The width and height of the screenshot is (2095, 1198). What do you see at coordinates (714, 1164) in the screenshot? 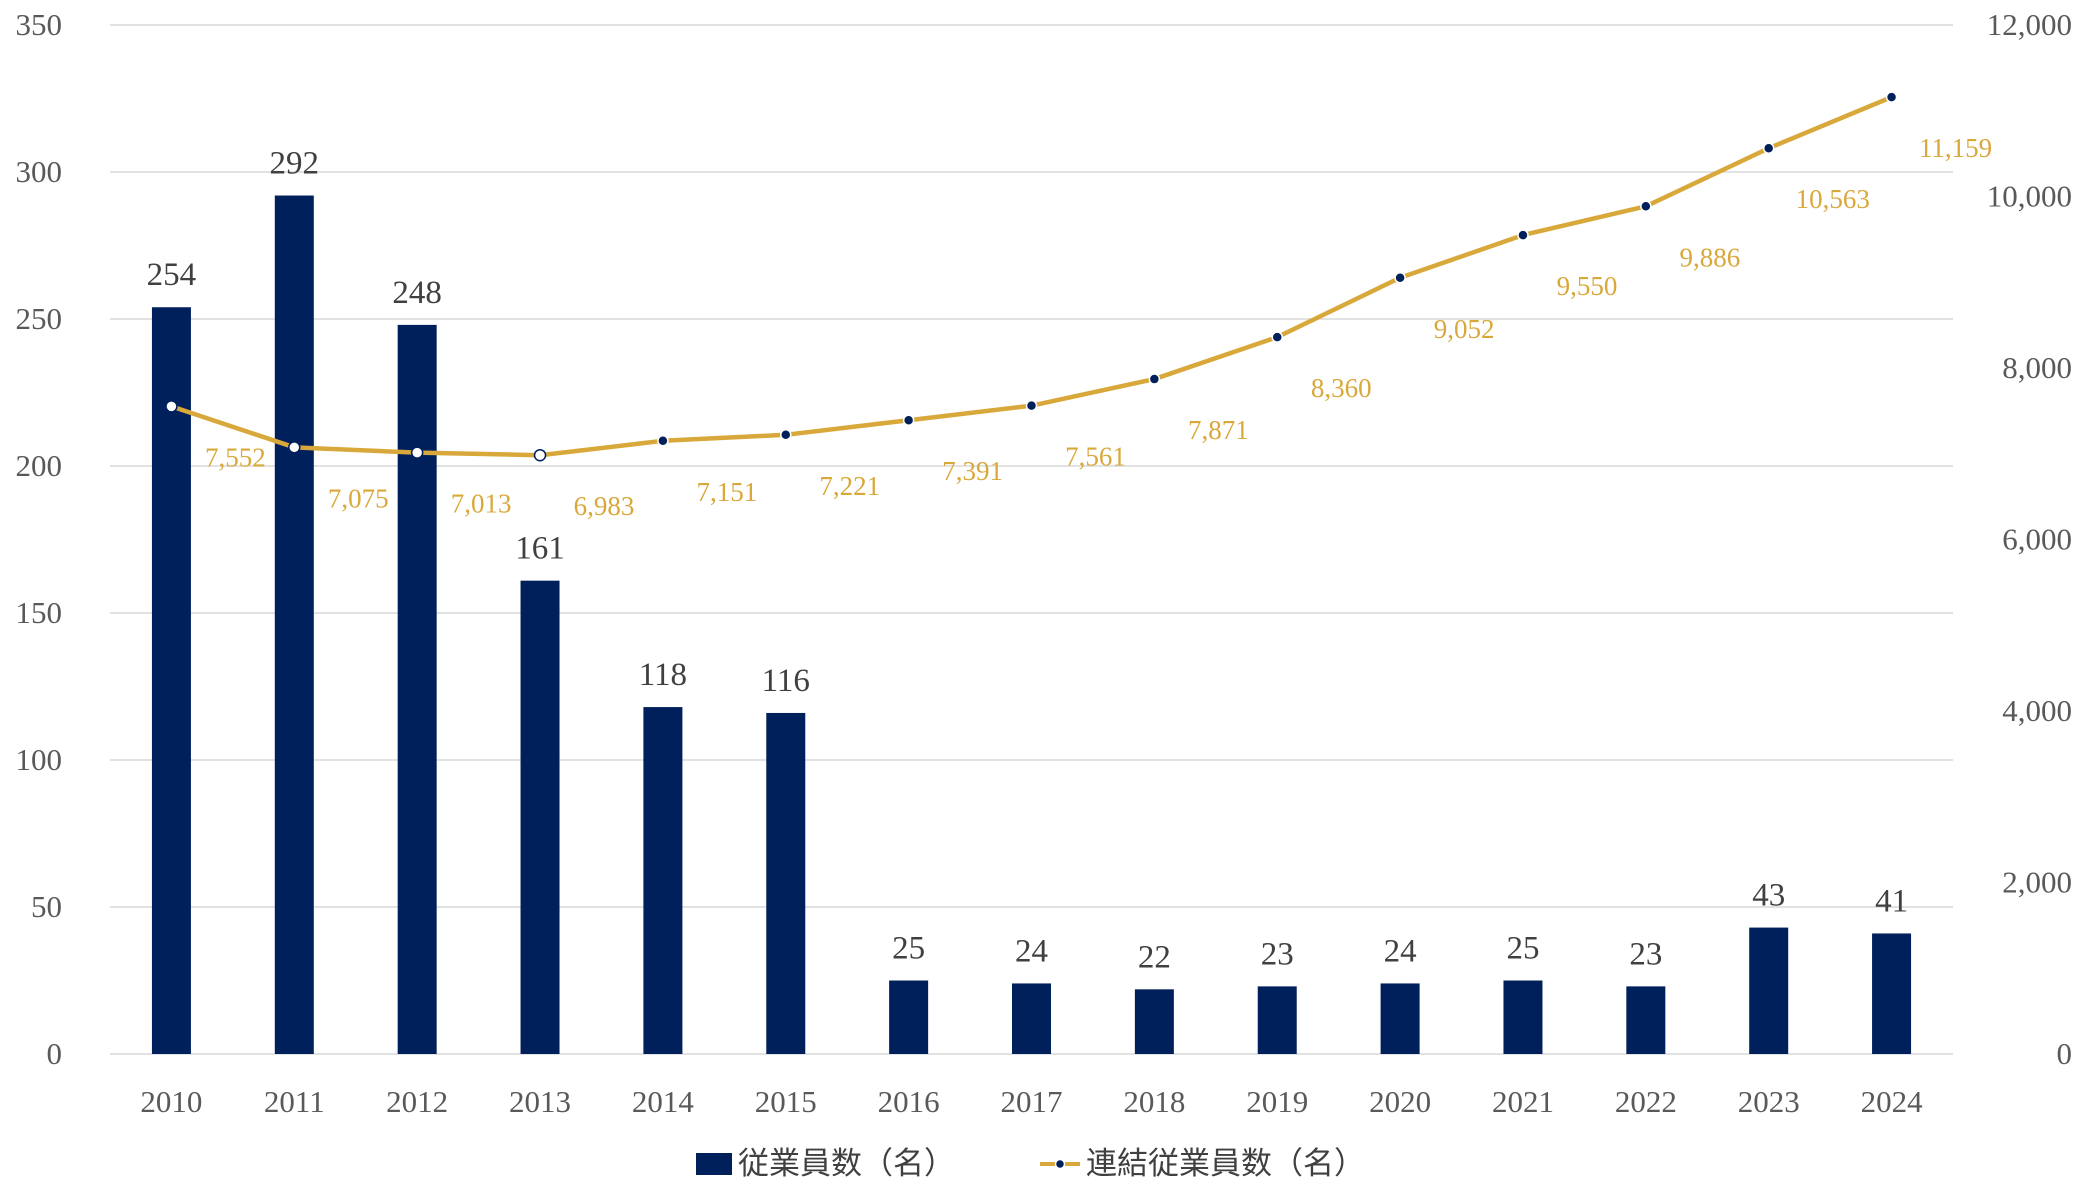
I see `legend-bar-swatch` at bounding box center [714, 1164].